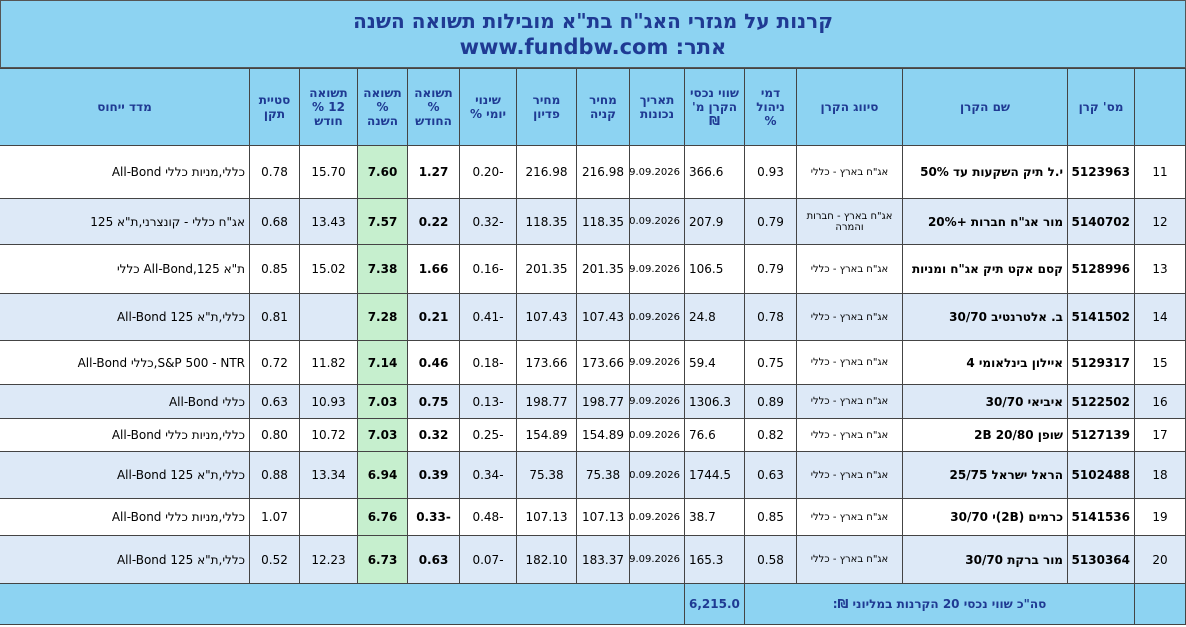 The image size is (1186, 627). I want to click on assets: 106.5, so click(714, 269).